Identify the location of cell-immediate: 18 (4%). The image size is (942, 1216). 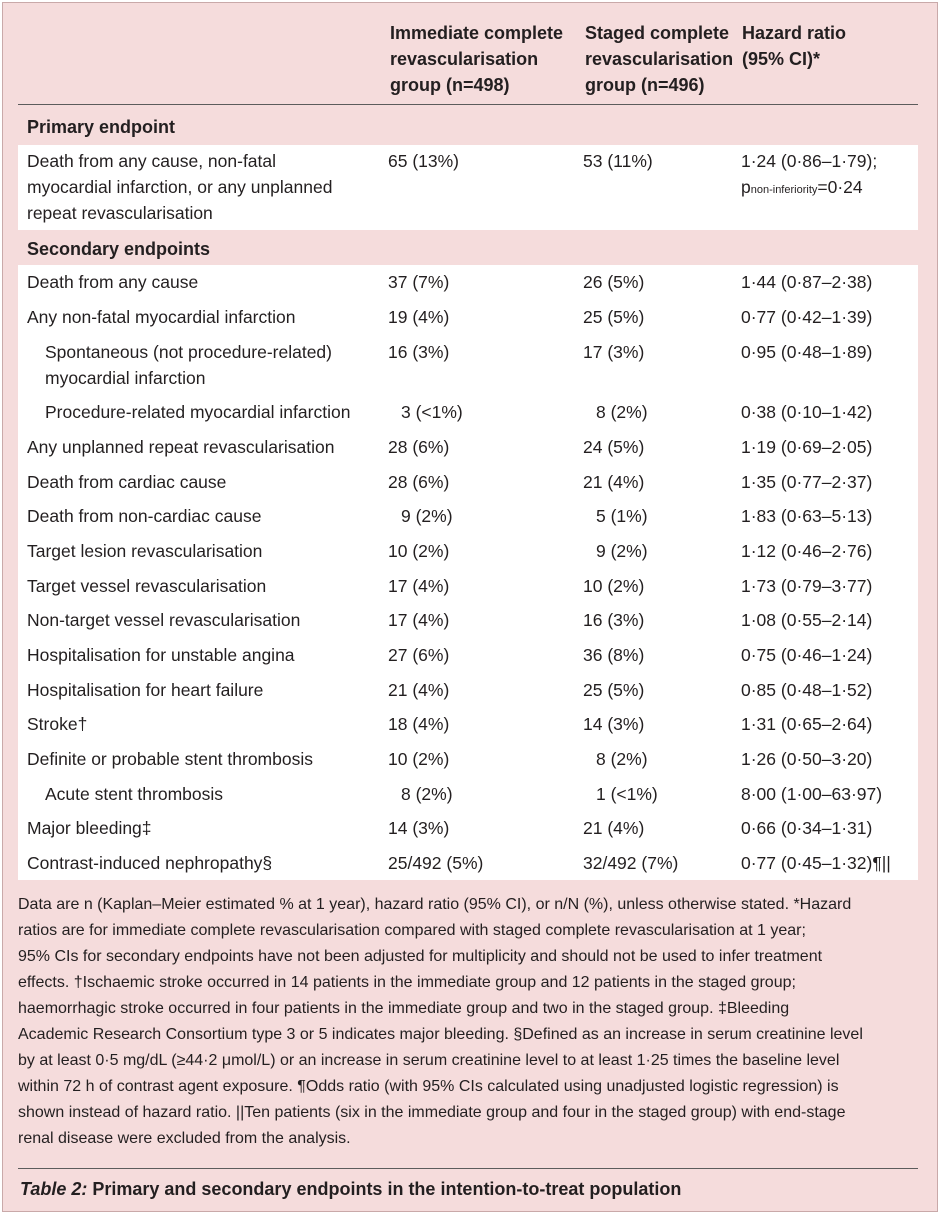
(419, 724).